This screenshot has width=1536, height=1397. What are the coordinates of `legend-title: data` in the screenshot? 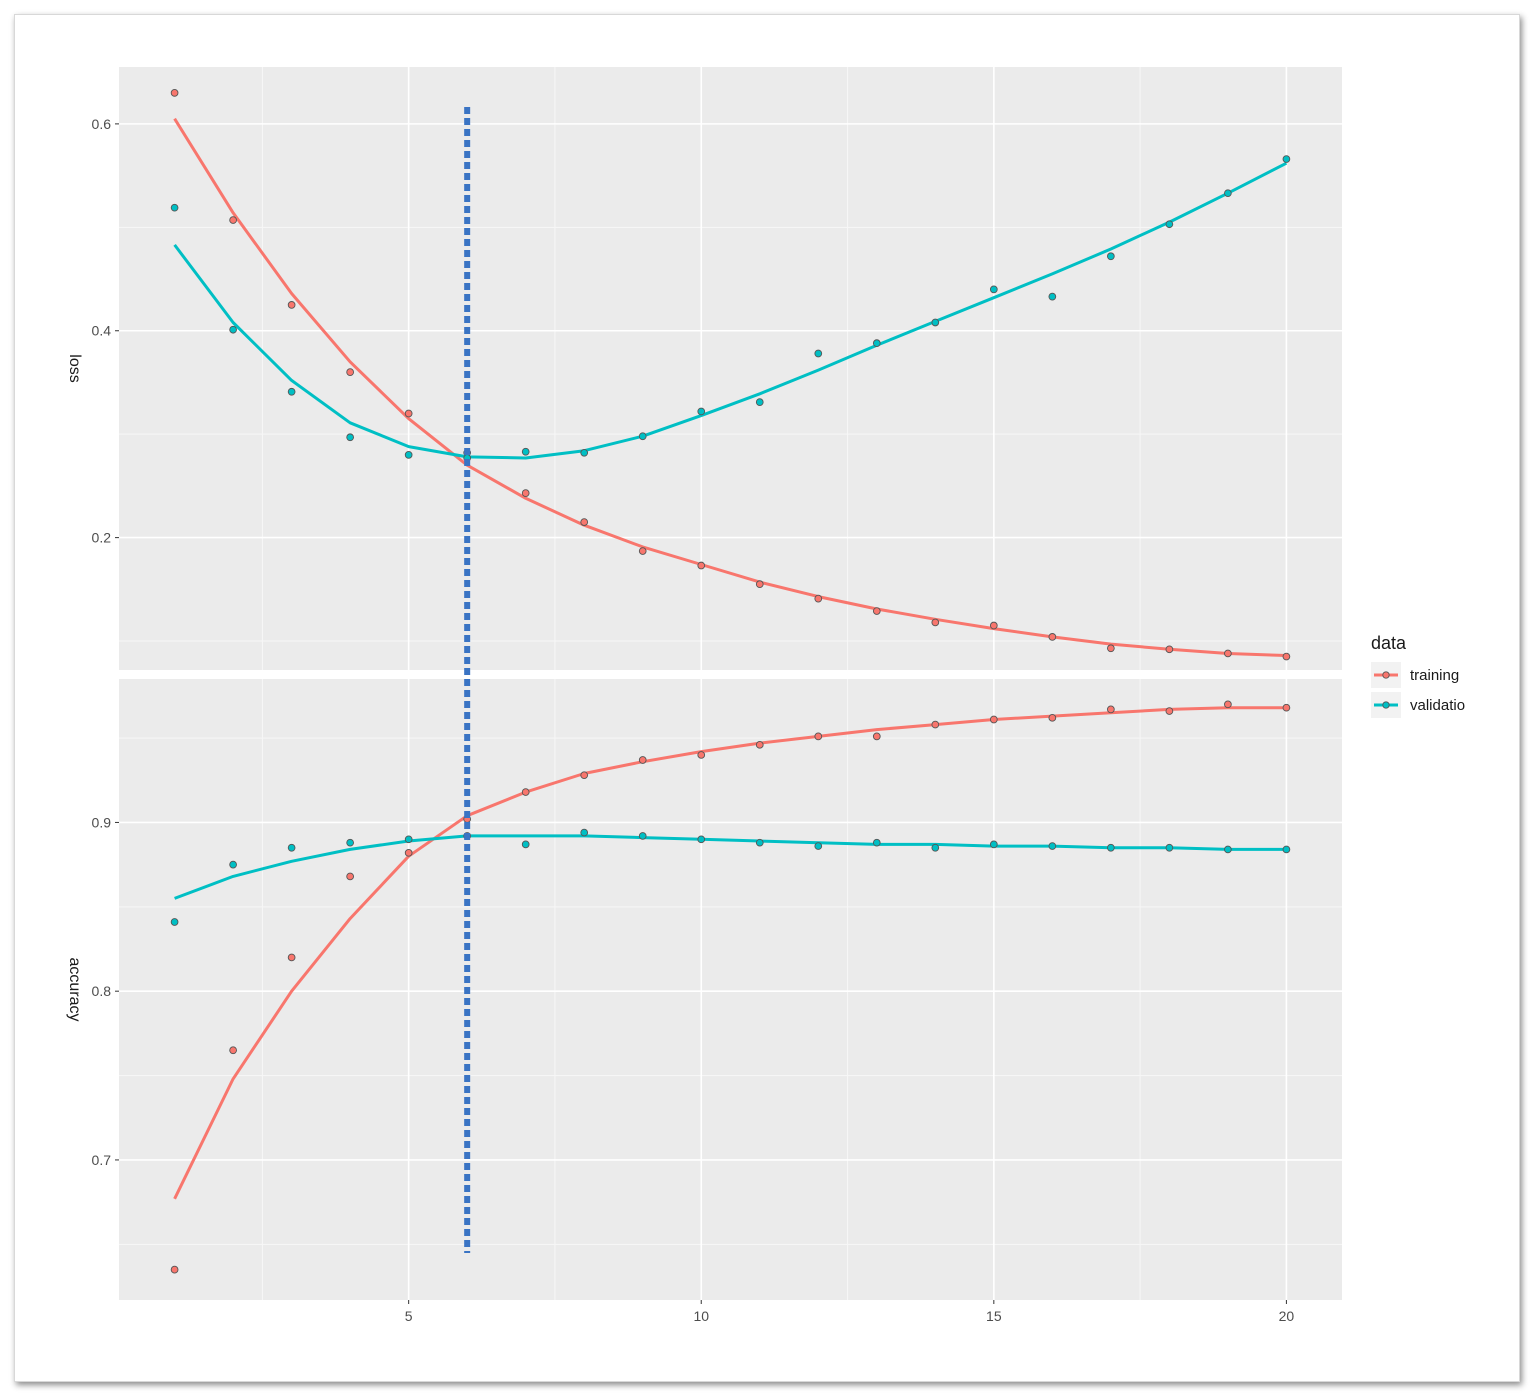 It's located at (1389, 643).